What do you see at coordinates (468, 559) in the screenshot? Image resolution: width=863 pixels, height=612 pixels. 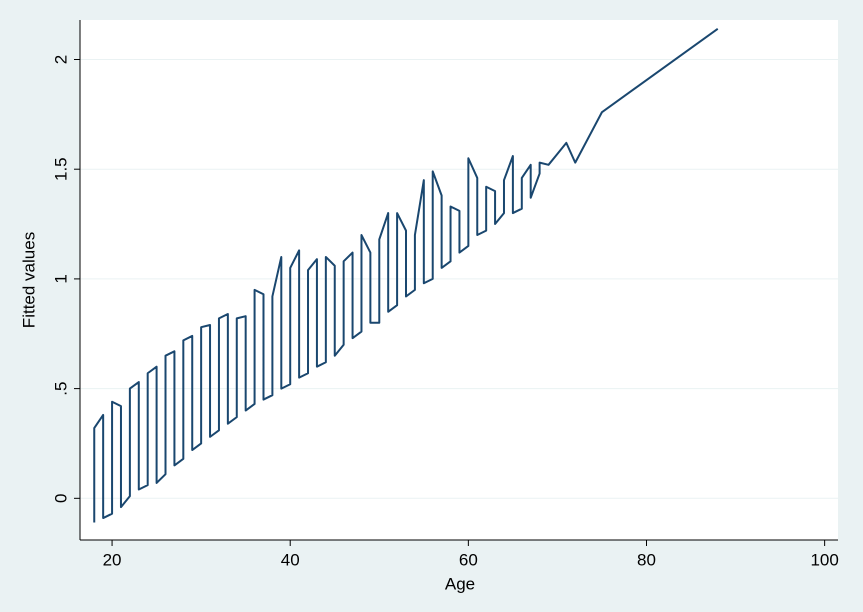 I see `x-tick-label: 60` at bounding box center [468, 559].